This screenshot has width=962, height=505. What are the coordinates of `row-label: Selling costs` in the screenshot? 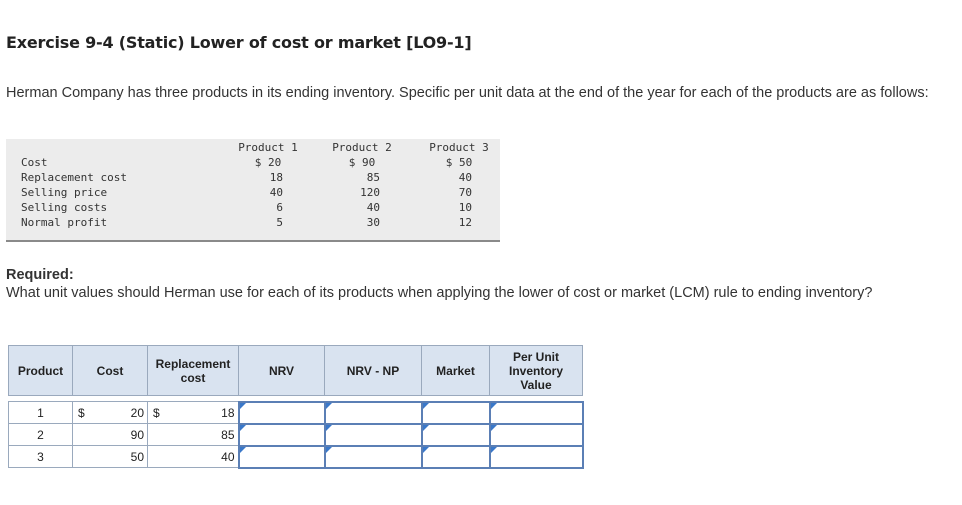 It's located at (64, 207).